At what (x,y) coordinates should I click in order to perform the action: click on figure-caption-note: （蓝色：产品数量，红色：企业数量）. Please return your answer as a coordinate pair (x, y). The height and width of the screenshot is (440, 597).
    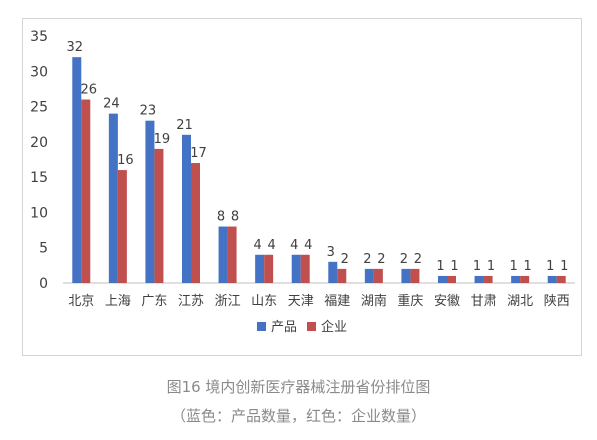
    Looking at the image, I should click on (298, 416).